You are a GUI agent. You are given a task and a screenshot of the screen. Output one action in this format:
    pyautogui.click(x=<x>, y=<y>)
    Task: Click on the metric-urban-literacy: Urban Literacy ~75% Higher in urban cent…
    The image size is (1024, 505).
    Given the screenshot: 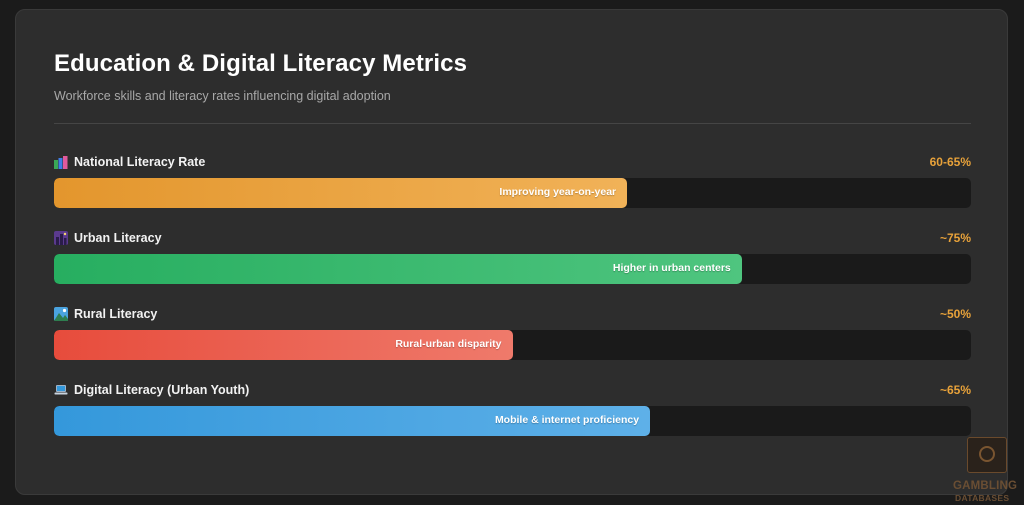 What is the action you would take?
    pyautogui.click(x=512, y=268)
    